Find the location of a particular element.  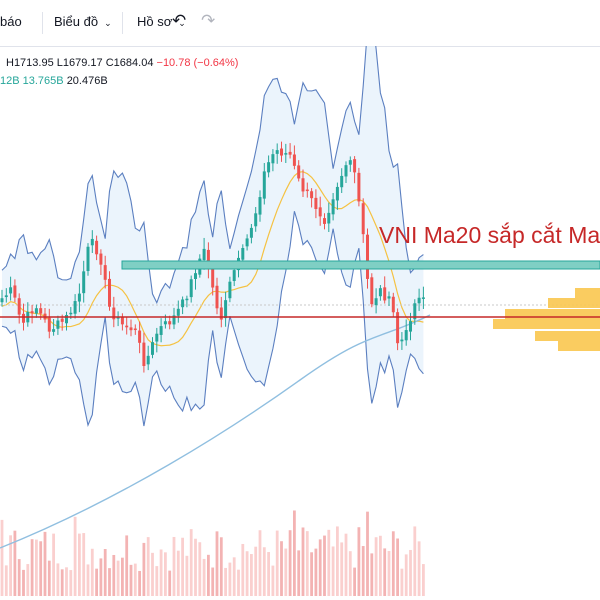

redo-icon: ↷ is located at coordinates (208, 20).